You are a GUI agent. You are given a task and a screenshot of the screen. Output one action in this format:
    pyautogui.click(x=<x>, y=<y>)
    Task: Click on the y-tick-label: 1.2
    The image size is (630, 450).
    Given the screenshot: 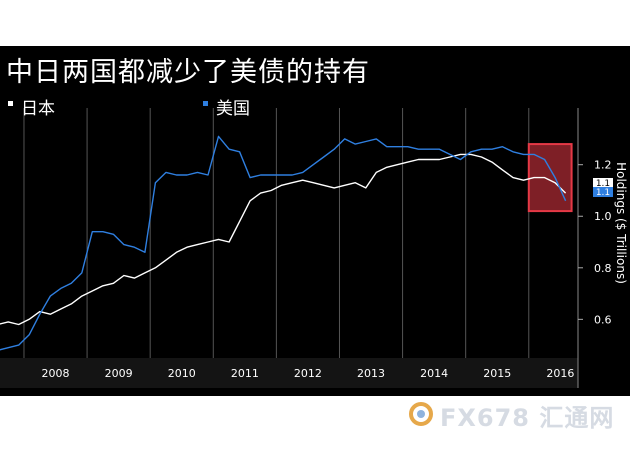 What is the action you would take?
    pyautogui.click(x=603, y=165)
    